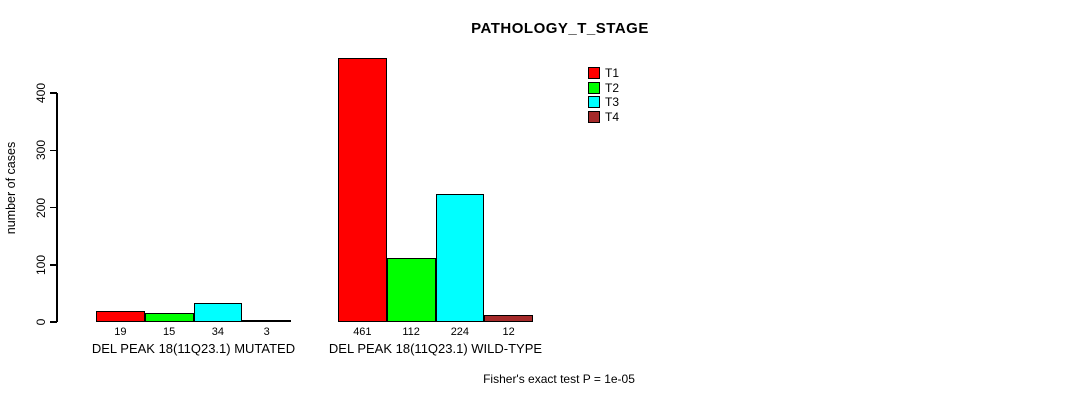 Image resolution: width=1090 pixels, height=400 pixels. What do you see at coordinates (612, 87) in the screenshot?
I see `legend-label-t2: T2` at bounding box center [612, 87].